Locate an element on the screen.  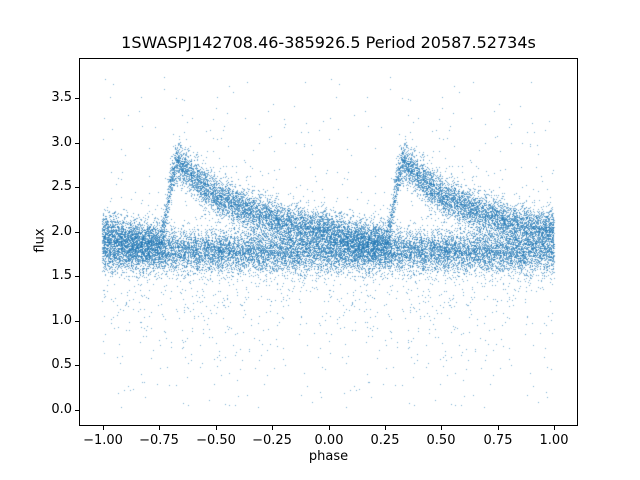
y-tick-label: 3.5 is located at coordinates (61, 97).